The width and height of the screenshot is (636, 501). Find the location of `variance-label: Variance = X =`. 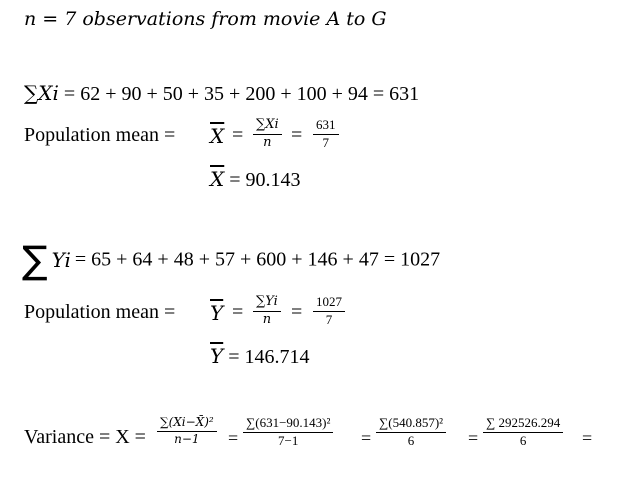

variance-label: Variance = X = is located at coordinates (85, 437).